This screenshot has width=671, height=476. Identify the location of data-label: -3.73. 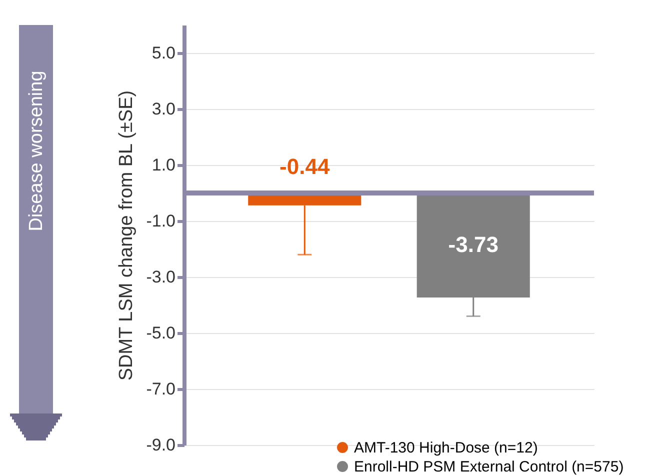
(473, 245).